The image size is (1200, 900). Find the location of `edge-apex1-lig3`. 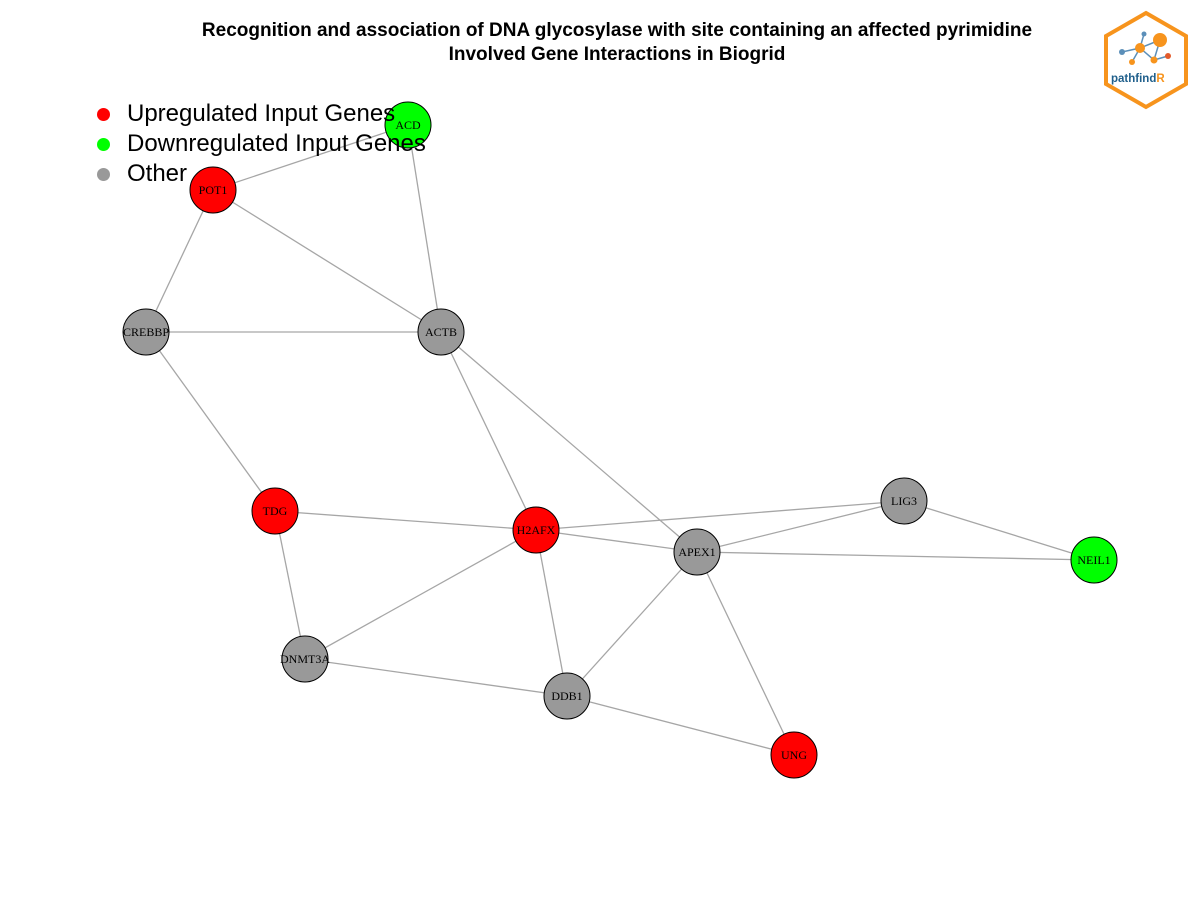

edge-apex1-lig3 is located at coordinates (800, 526).